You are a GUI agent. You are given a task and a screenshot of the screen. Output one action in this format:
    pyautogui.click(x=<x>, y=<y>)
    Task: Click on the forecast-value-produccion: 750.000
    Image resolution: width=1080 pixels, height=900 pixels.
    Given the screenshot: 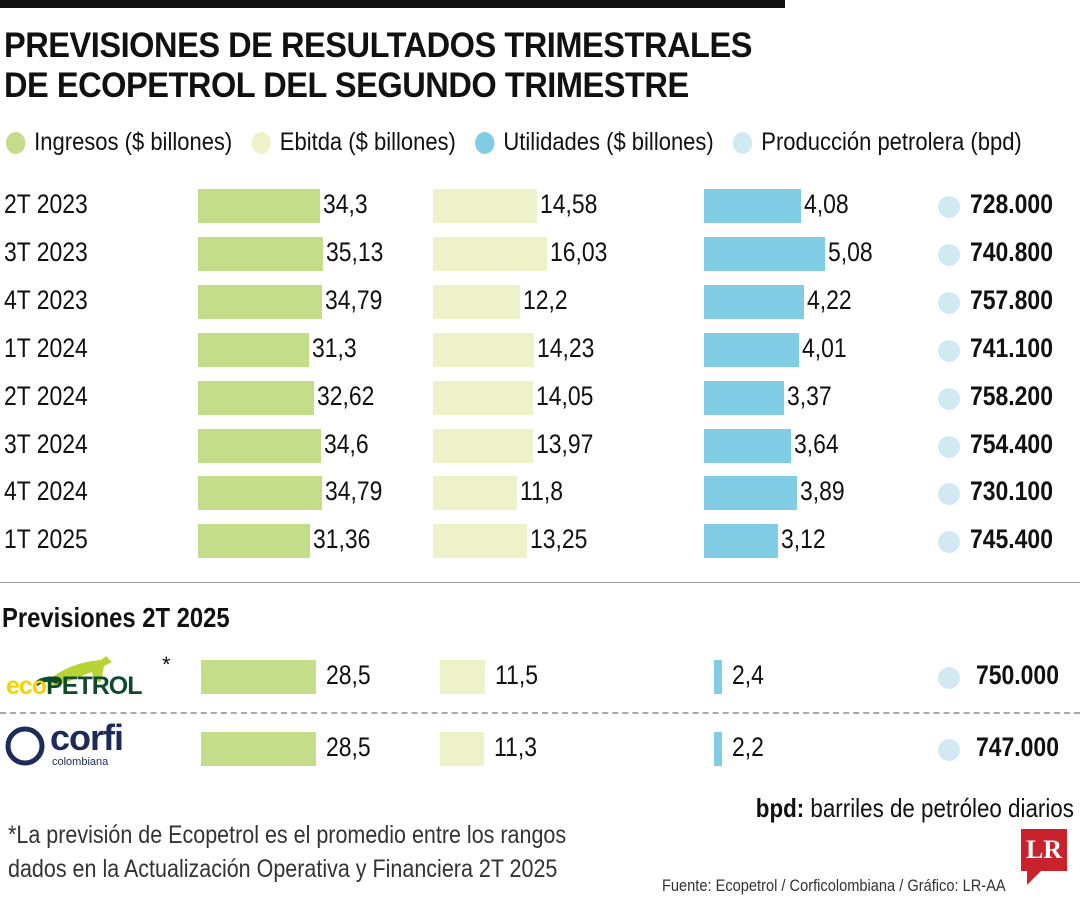 What is the action you would take?
    pyautogui.click(x=1017, y=675)
    